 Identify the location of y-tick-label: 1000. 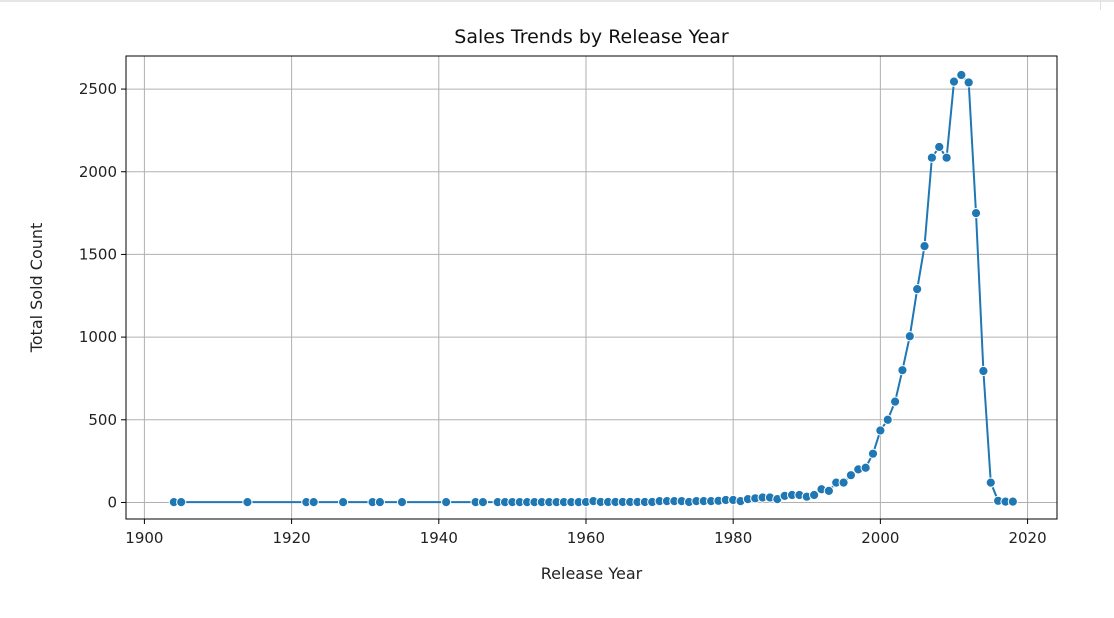
(98, 337).